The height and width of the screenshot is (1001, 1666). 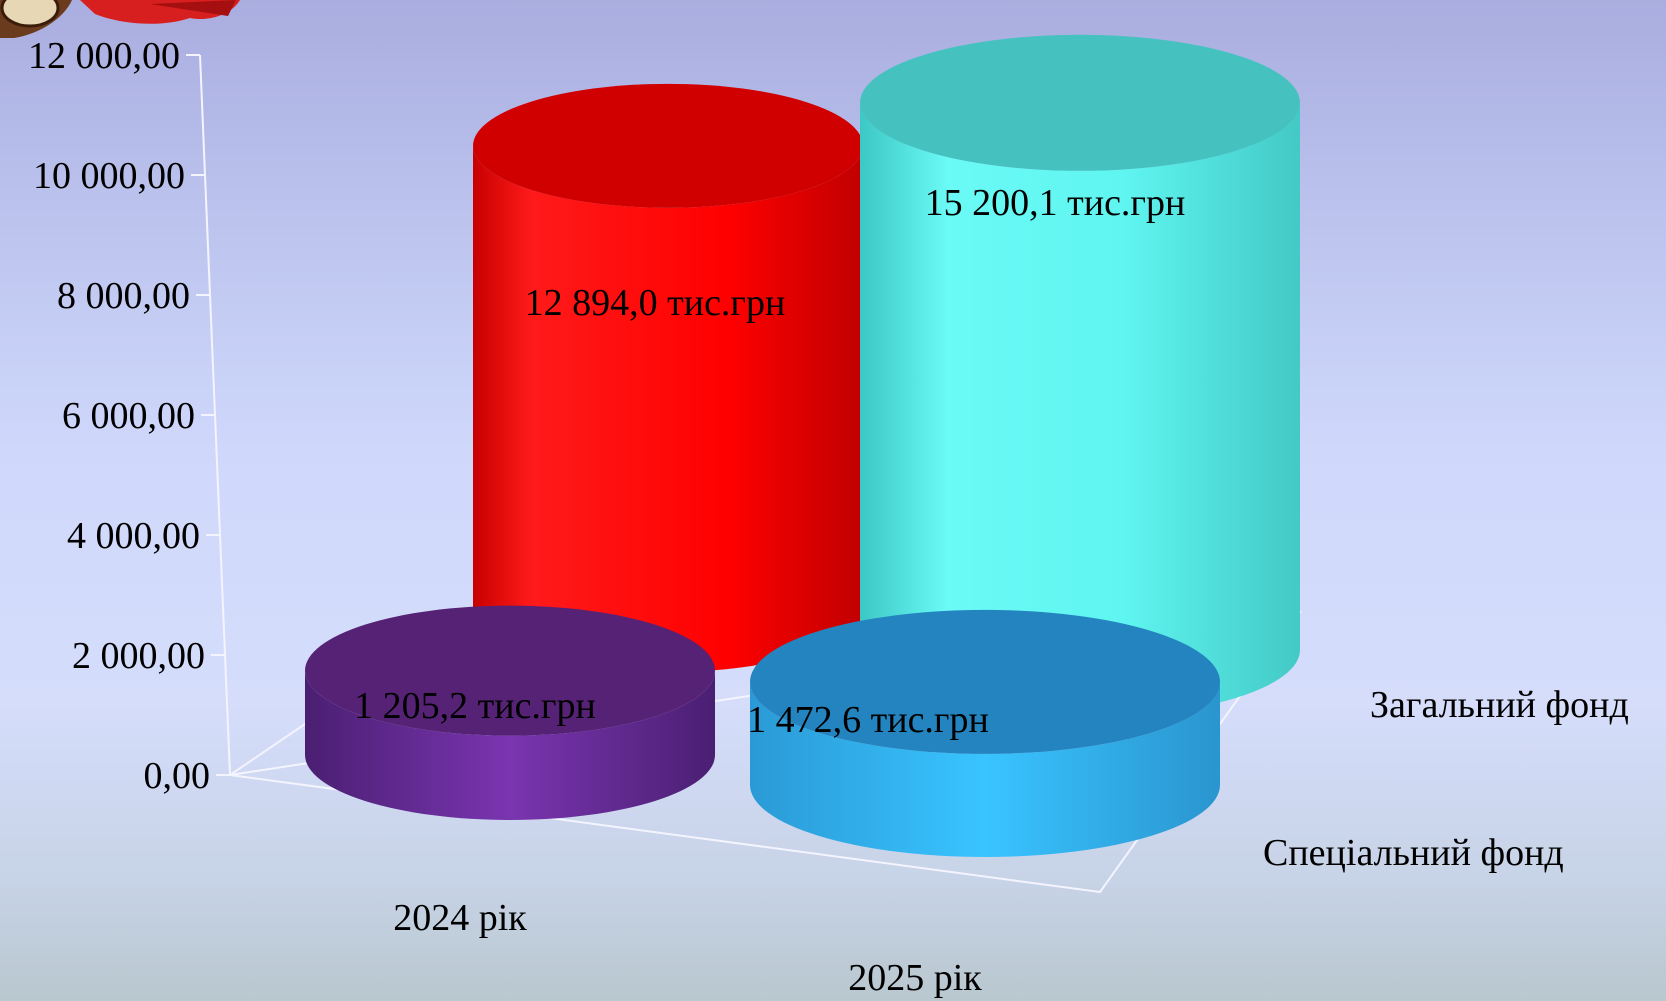 I want to click on cylinder-general-1-body, so click(x=668, y=409).